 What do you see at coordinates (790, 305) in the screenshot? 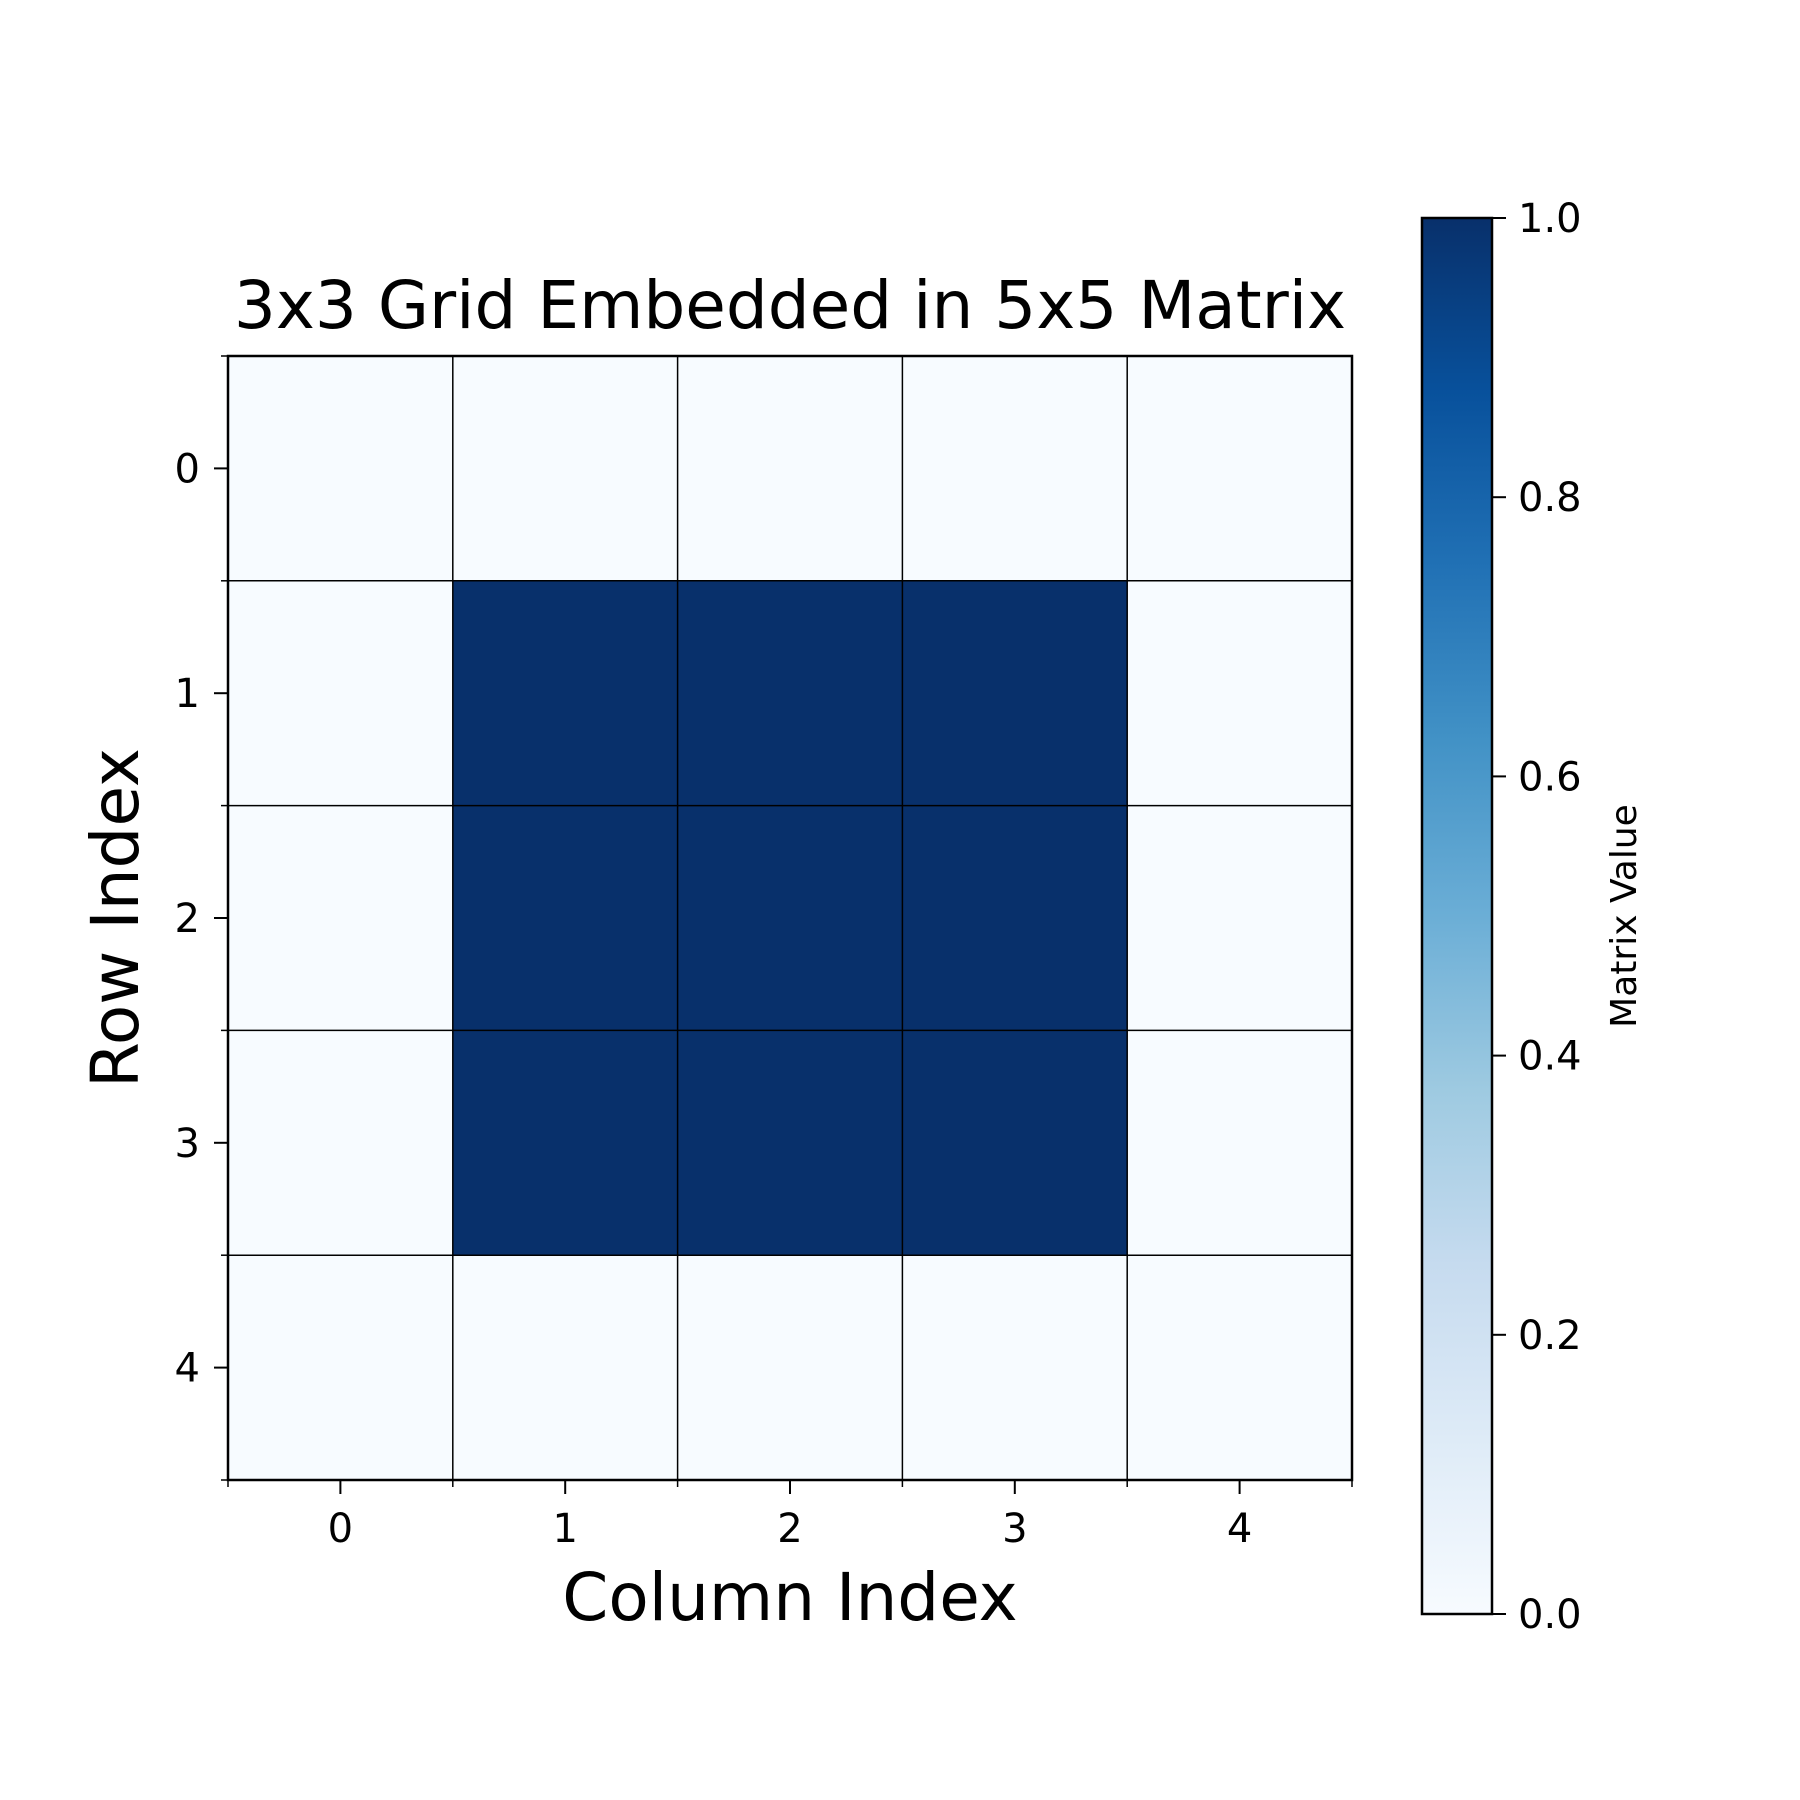
I see `chart-title: 3x3 Grid Embedded in 5x5 Matrix` at bounding box center [790, 305].